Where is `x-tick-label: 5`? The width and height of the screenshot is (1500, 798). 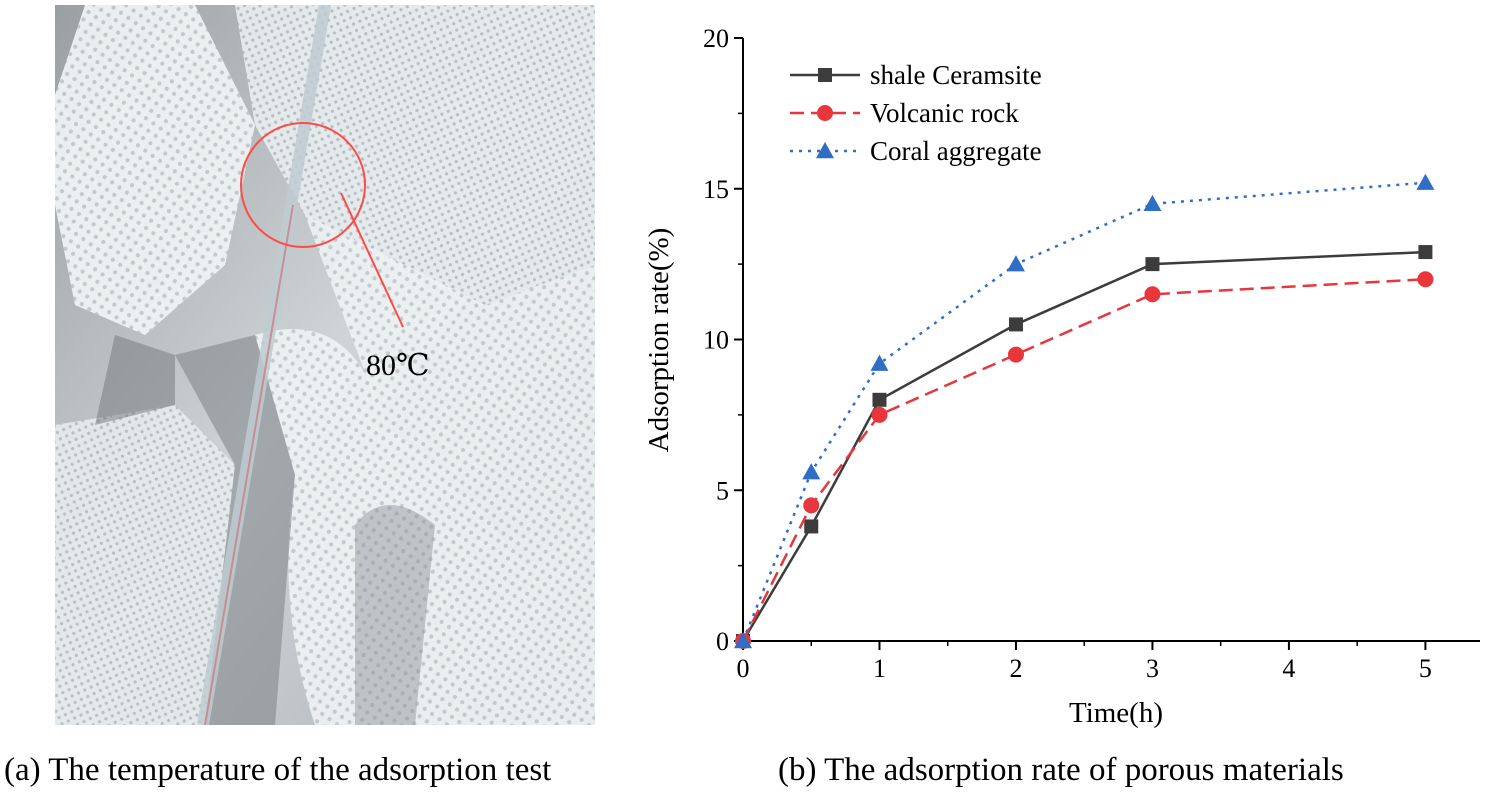
x-tick-label: 5 is located at coordinates (1425, 668).